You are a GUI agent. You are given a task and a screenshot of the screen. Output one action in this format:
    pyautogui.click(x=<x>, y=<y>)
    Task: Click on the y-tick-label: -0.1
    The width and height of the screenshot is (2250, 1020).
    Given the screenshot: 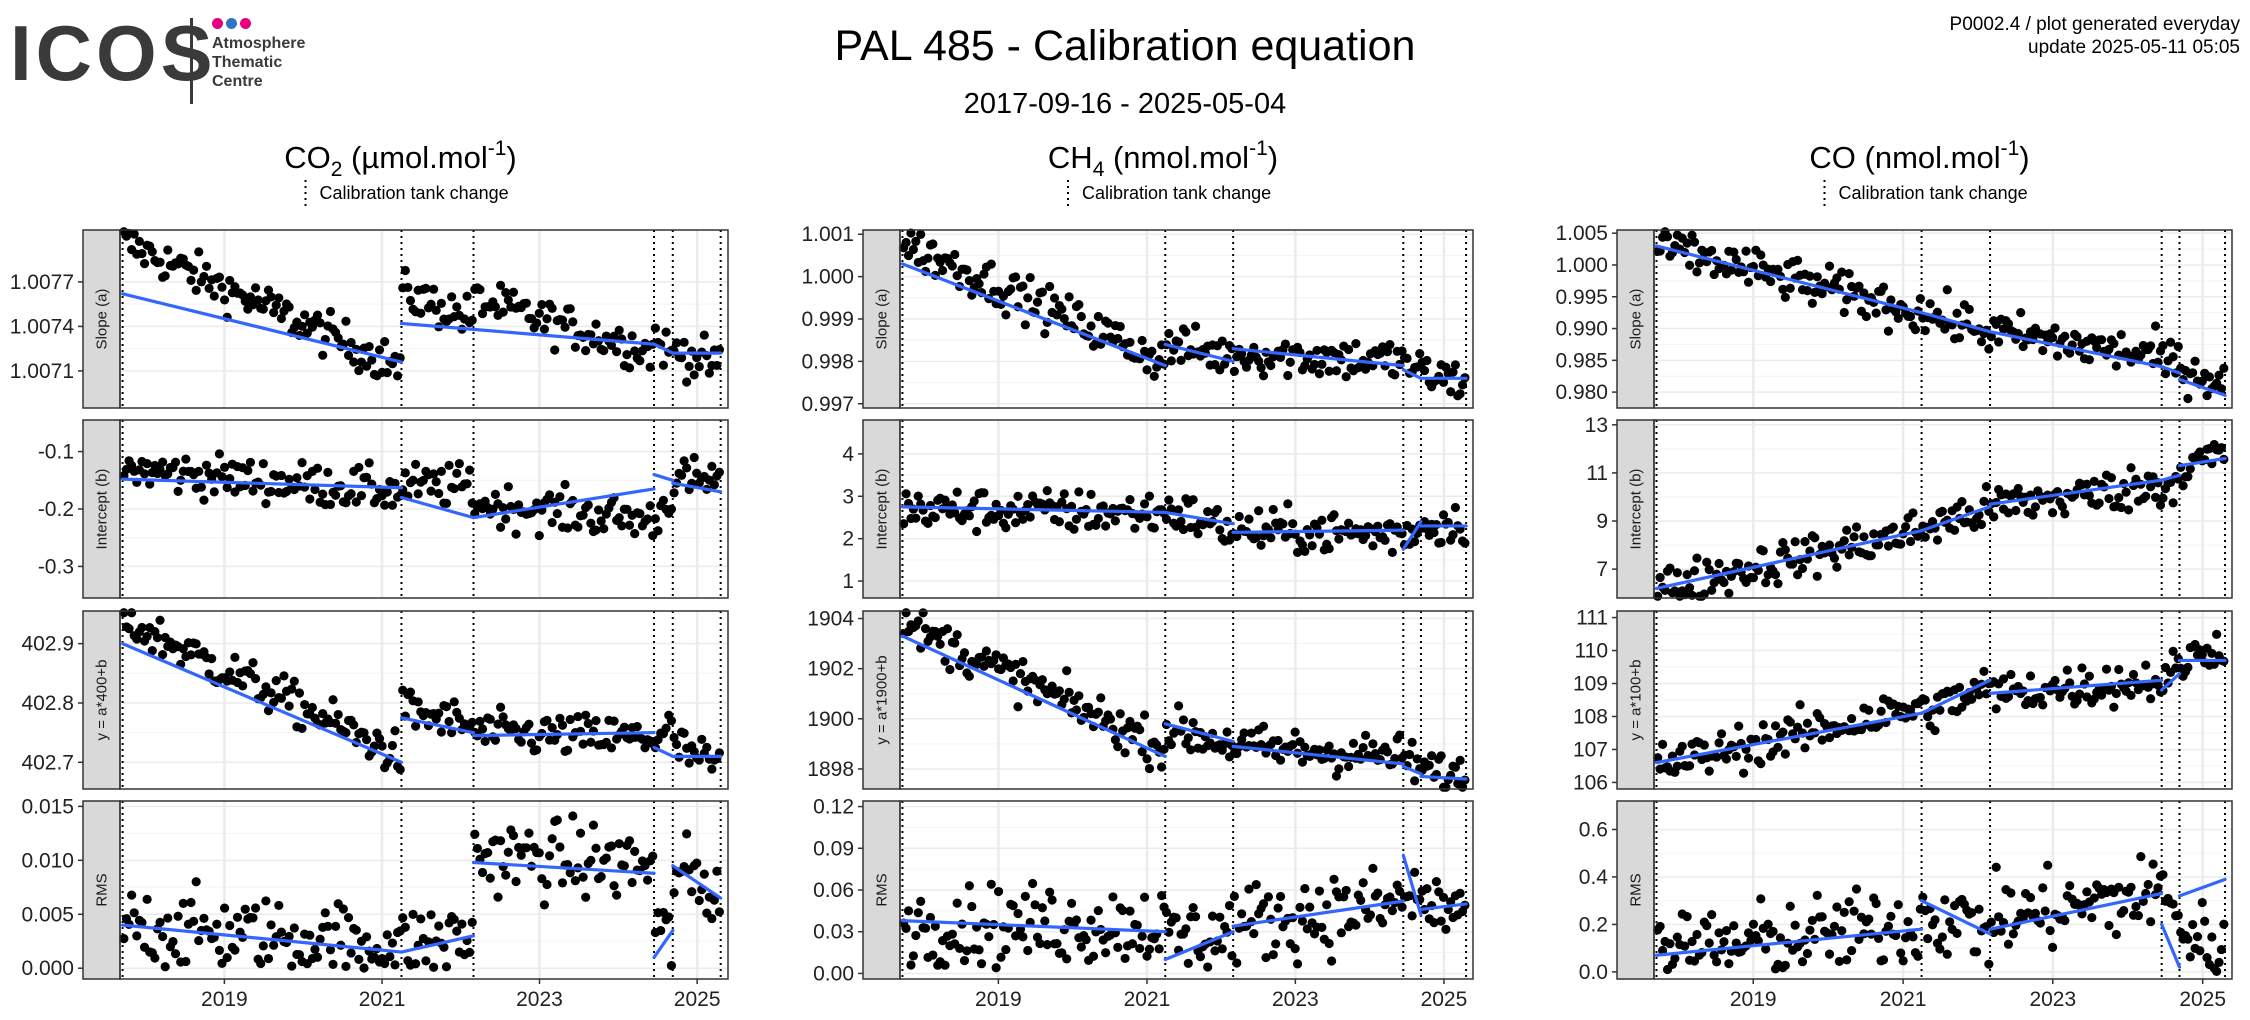 What is the action you would take?
    pyautogui.click(x=56, y=452)
    